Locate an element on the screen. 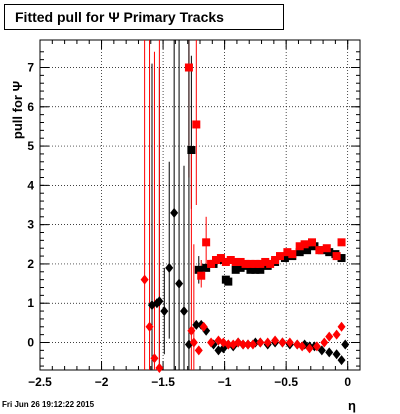 The width and height of the screenshot is (400, 414). y-tick-label: 7 is located at coordinates (30, 68).